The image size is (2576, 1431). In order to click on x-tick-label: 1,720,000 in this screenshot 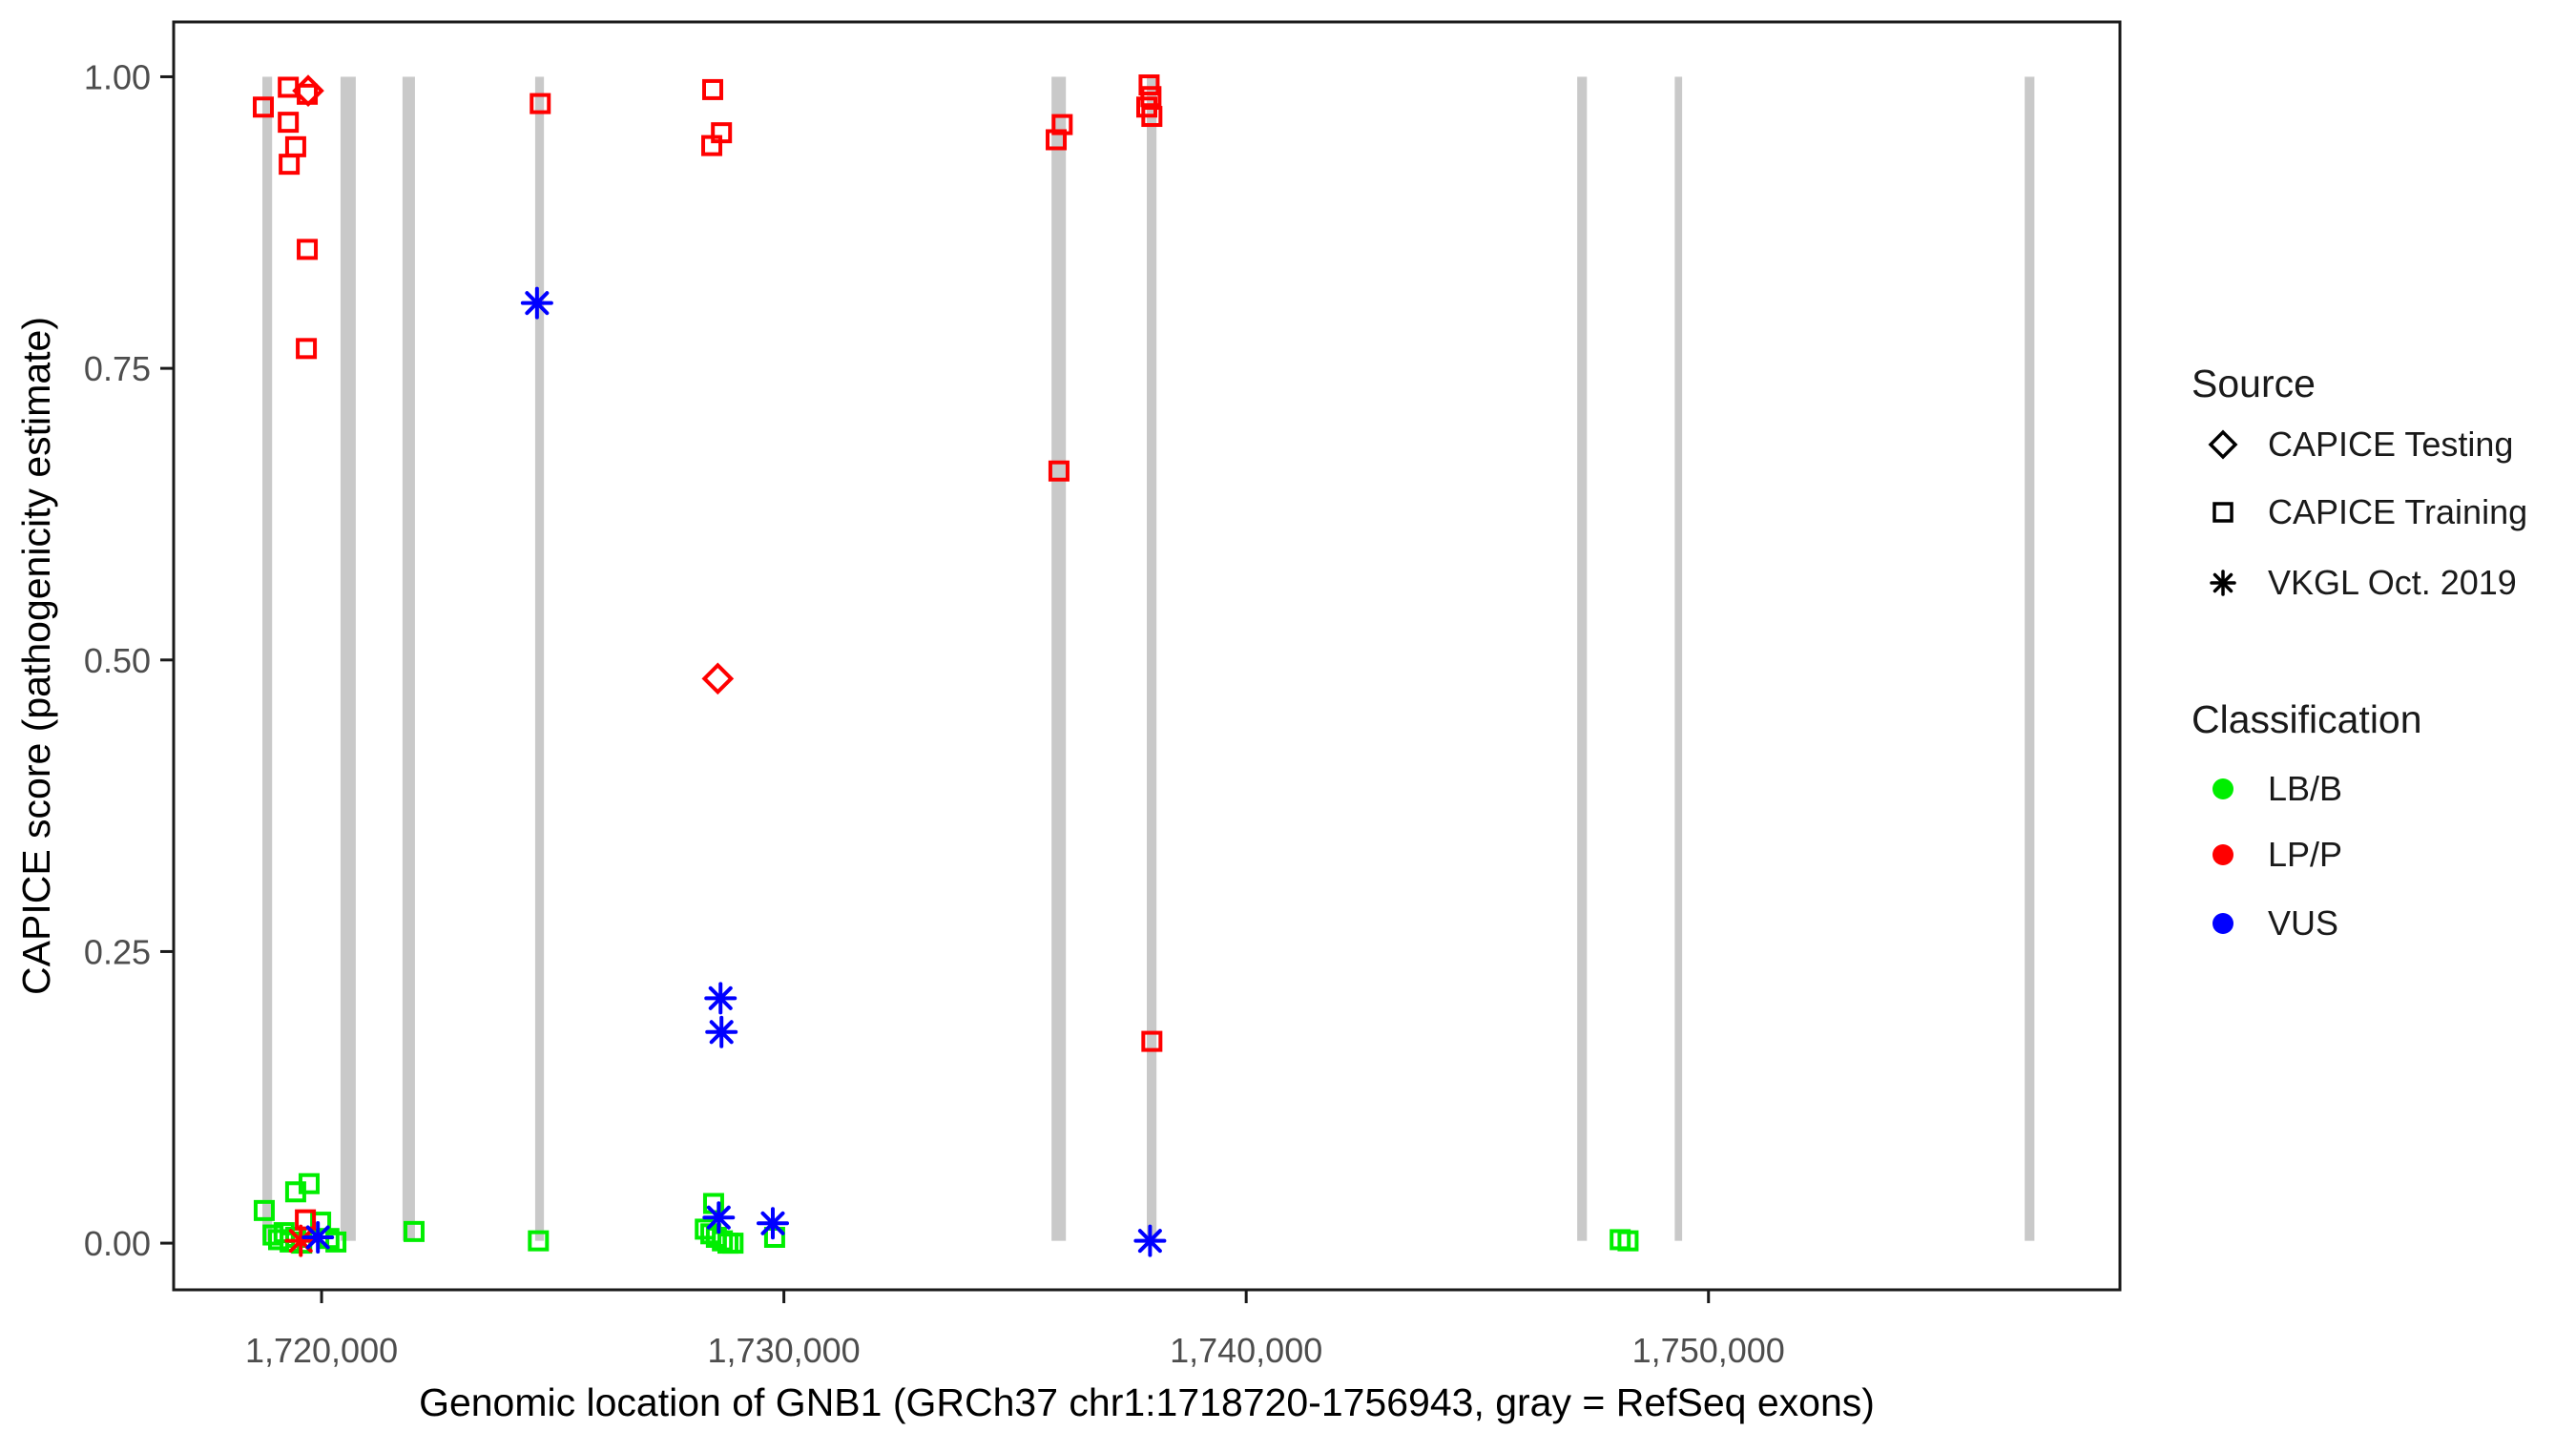, I will do `click(321, 1351)`.